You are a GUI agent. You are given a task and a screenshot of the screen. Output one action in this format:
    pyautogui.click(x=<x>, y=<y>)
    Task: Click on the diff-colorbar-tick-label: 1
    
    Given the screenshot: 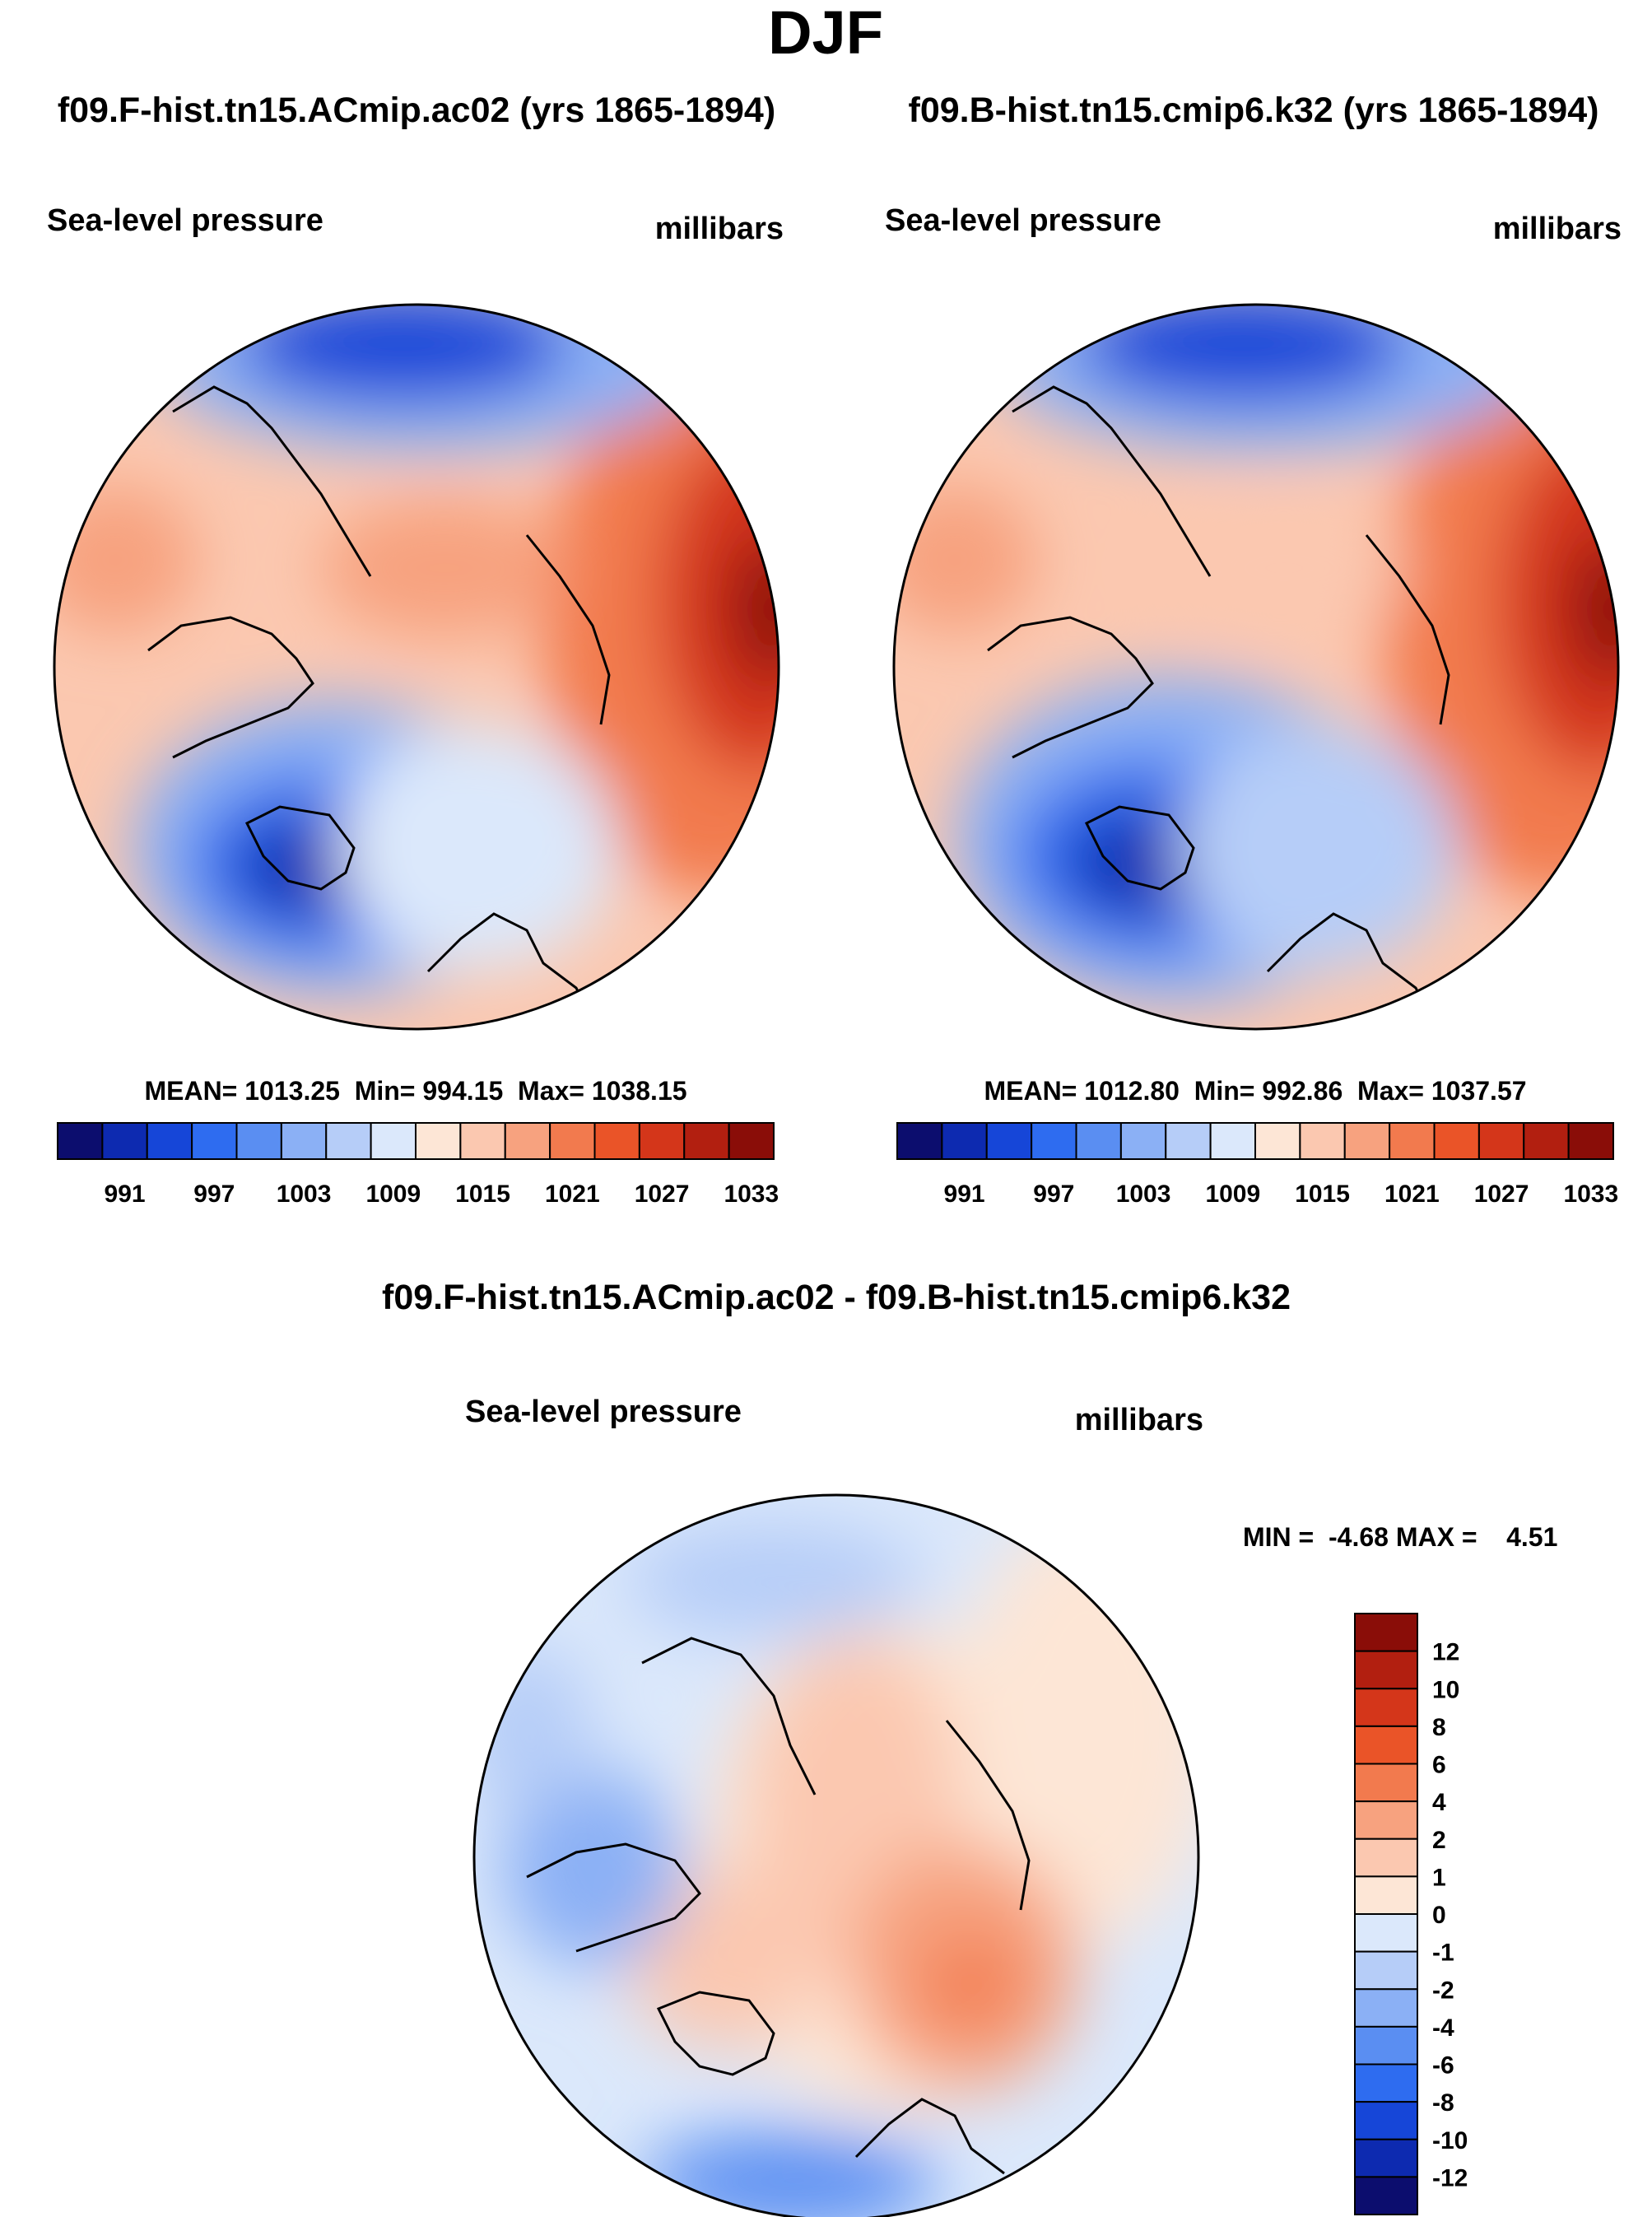 What is the action you would take?
    pyautogui.click(x=1439, y=1878)
    